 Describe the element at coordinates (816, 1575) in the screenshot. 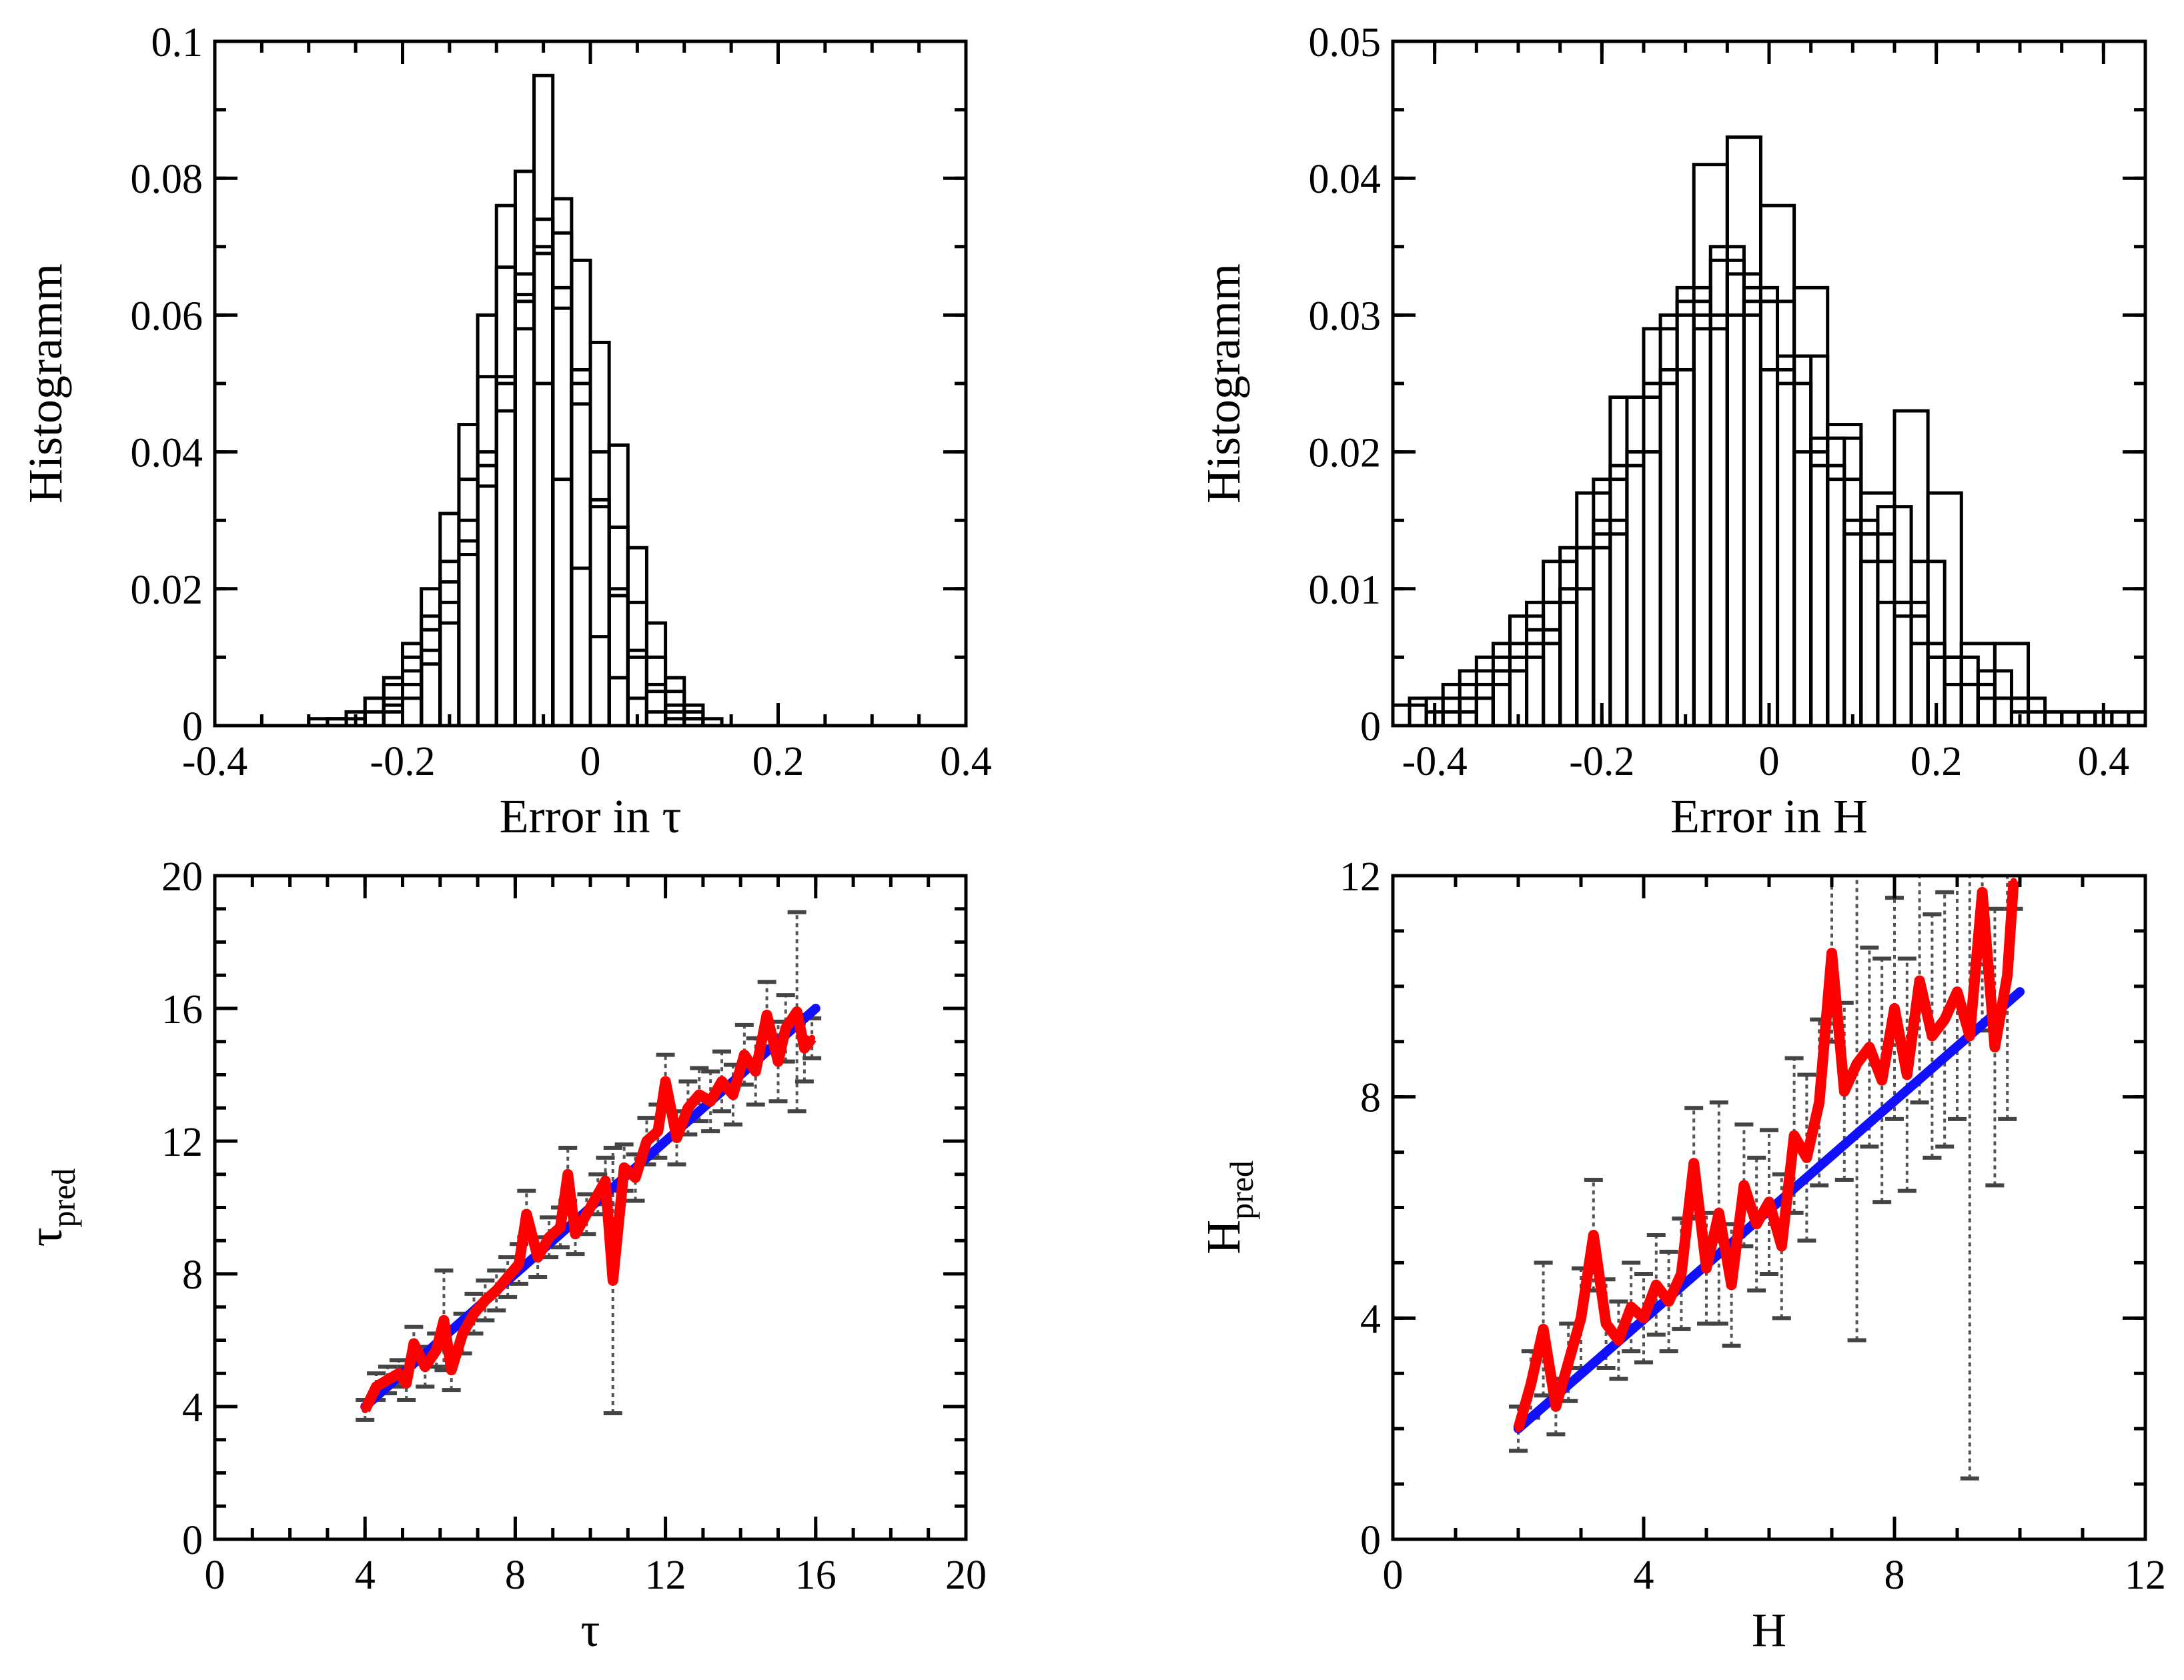

I see `x-tick-label: 16` at that location.